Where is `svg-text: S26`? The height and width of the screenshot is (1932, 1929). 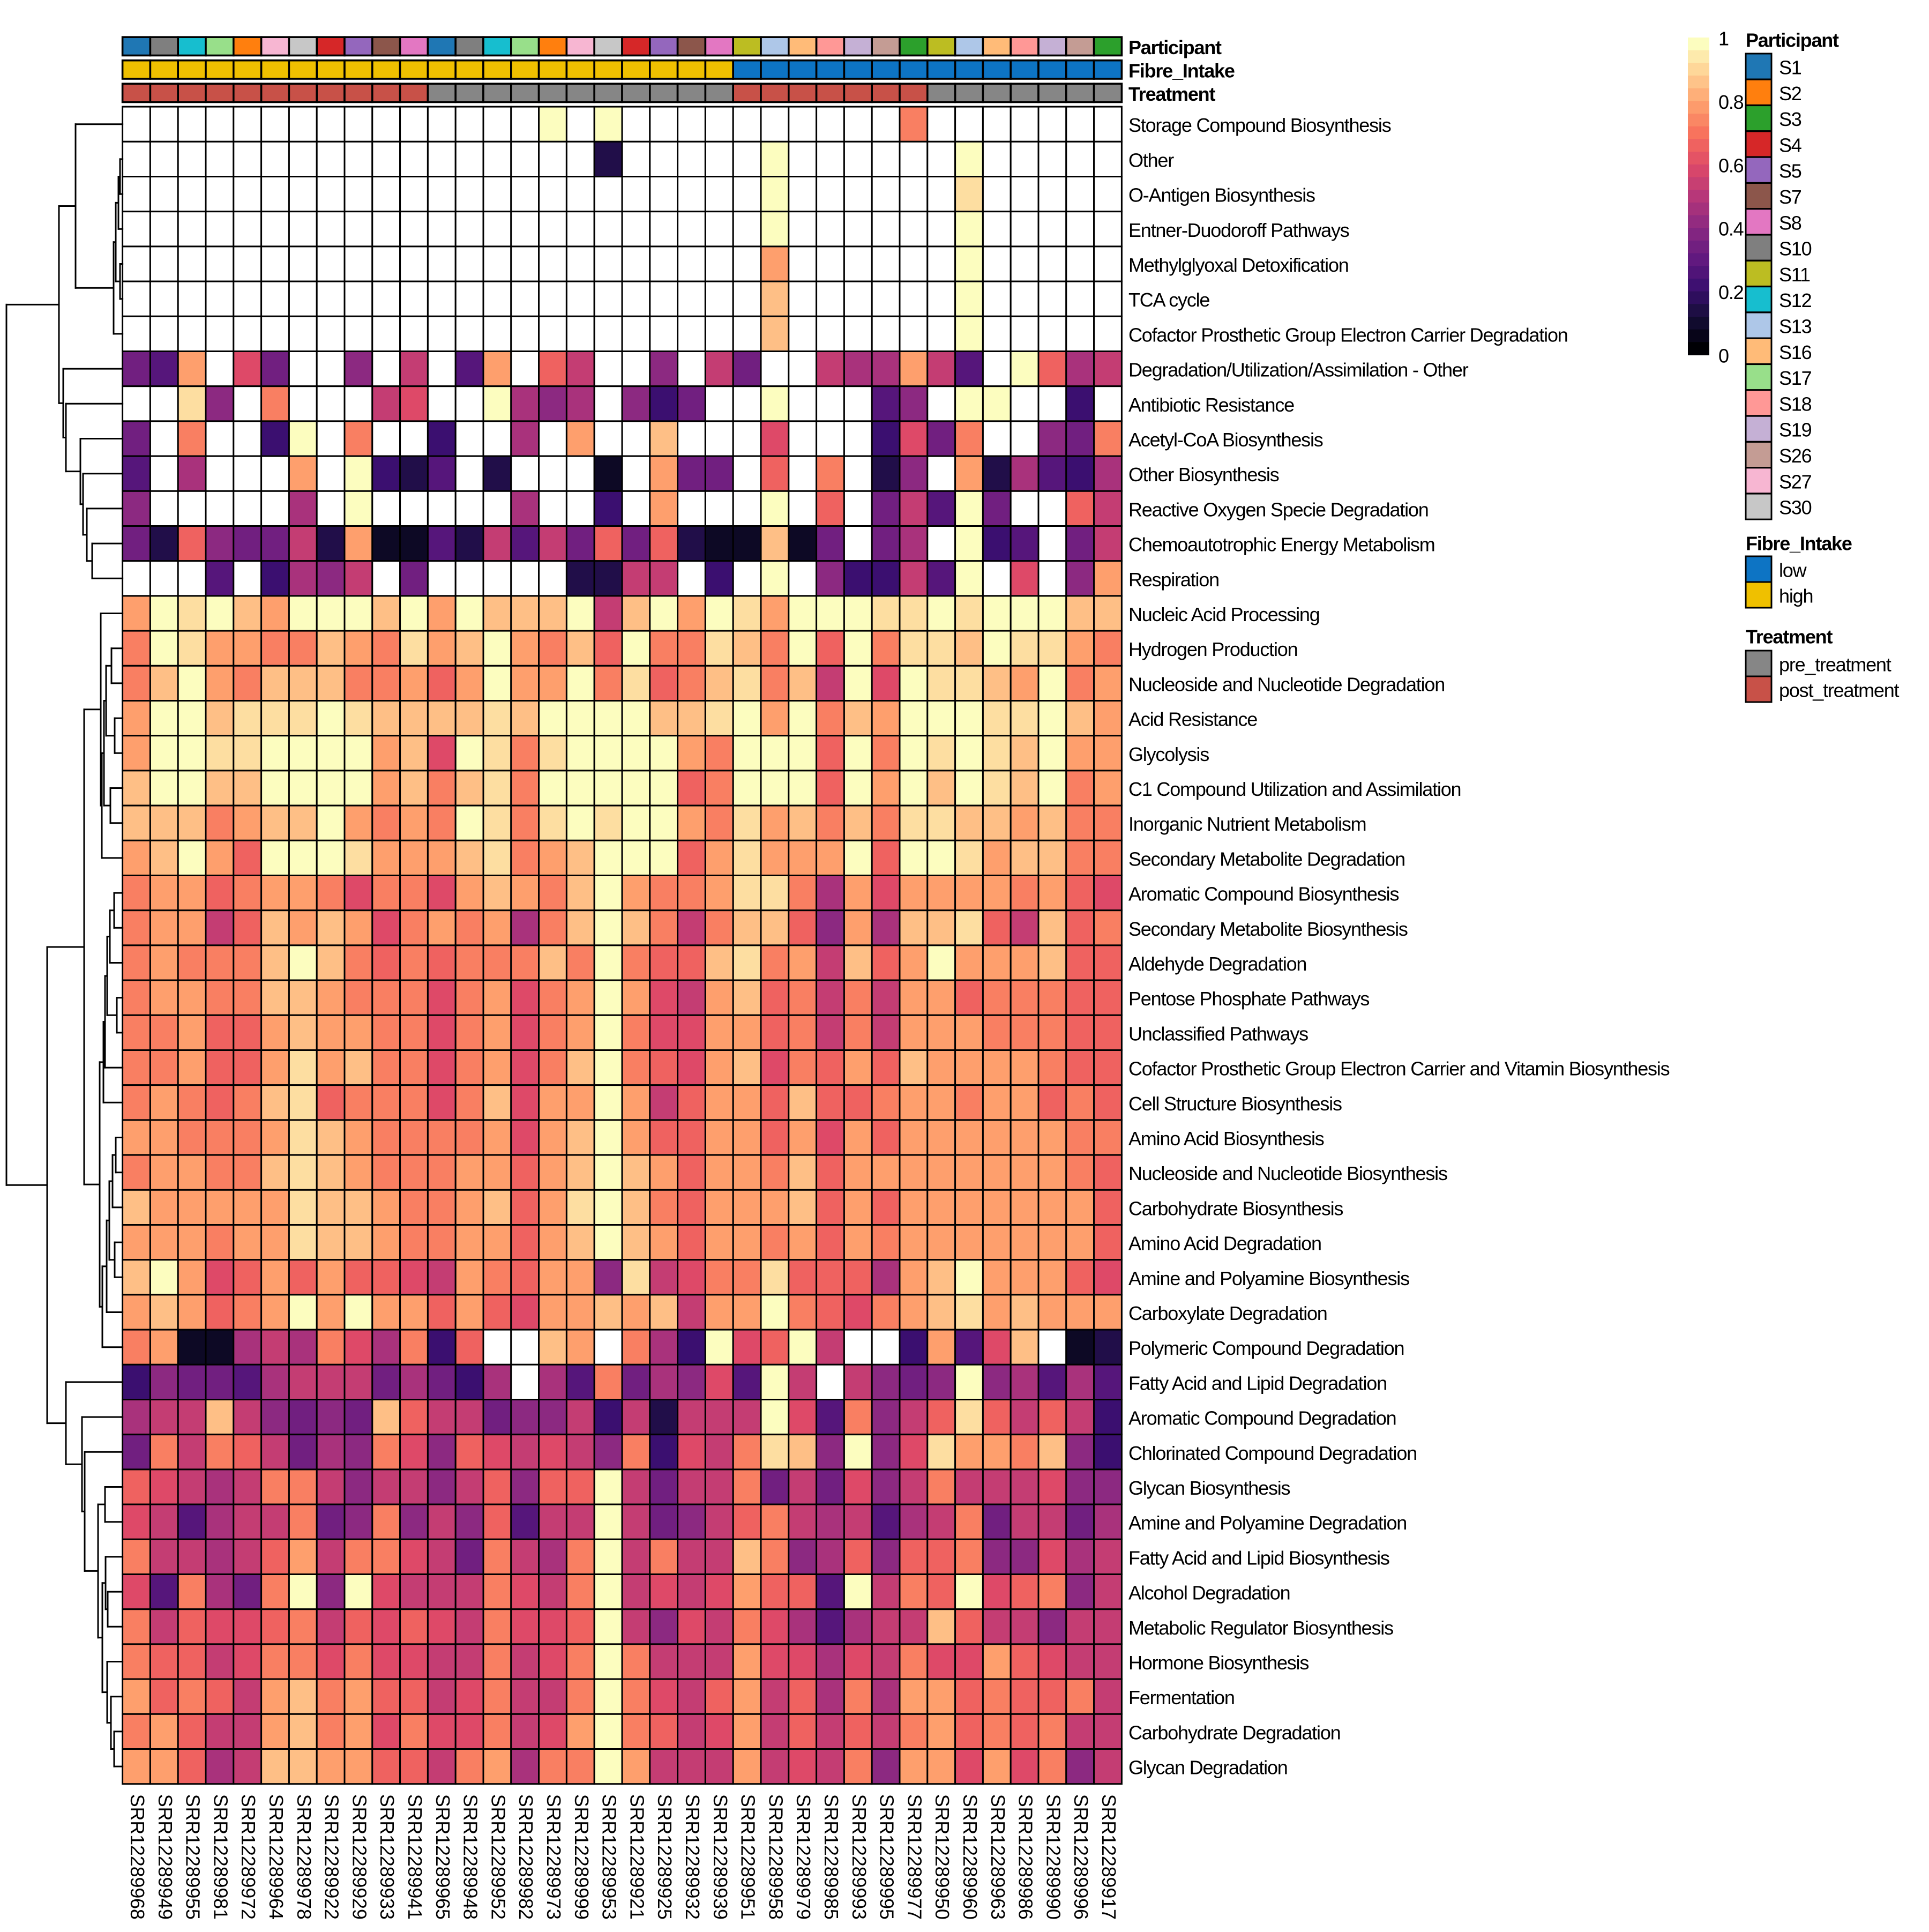
svg-text: S26 is located at coordinates (1796, 456).